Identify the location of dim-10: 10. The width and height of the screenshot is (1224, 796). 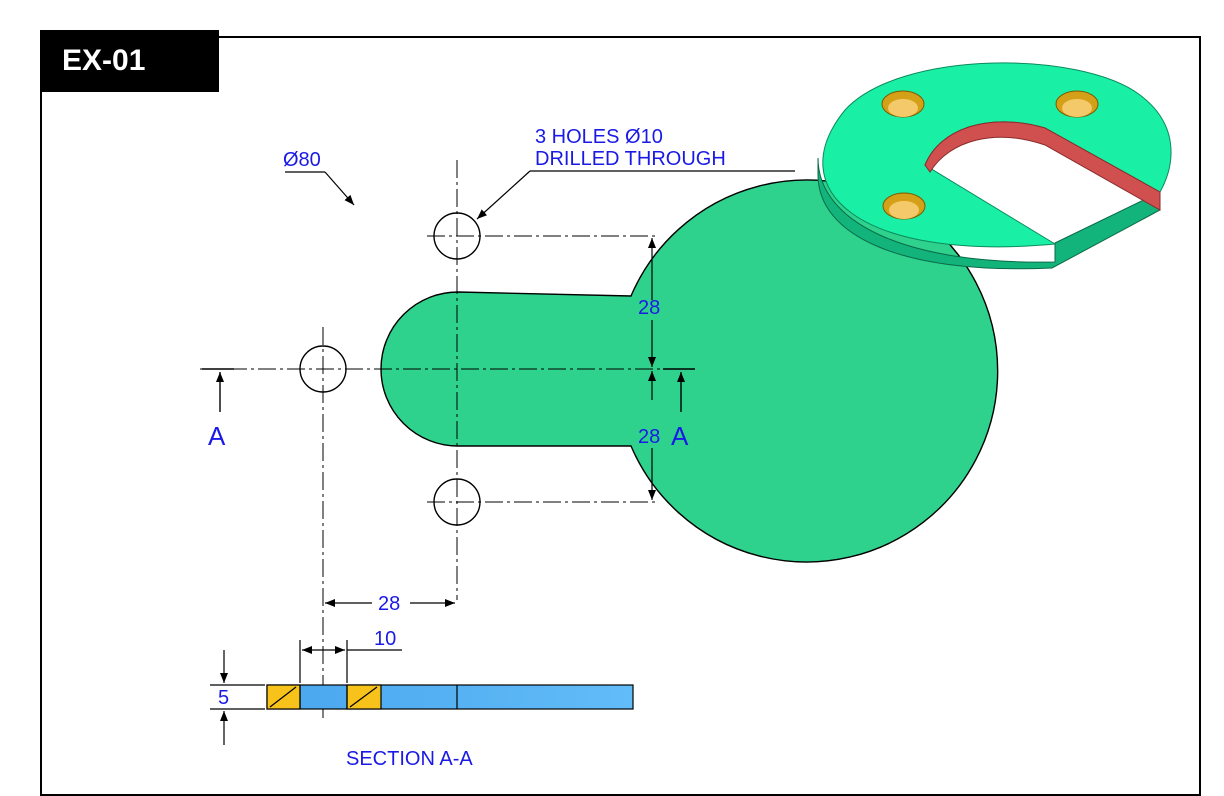
(385, 639).